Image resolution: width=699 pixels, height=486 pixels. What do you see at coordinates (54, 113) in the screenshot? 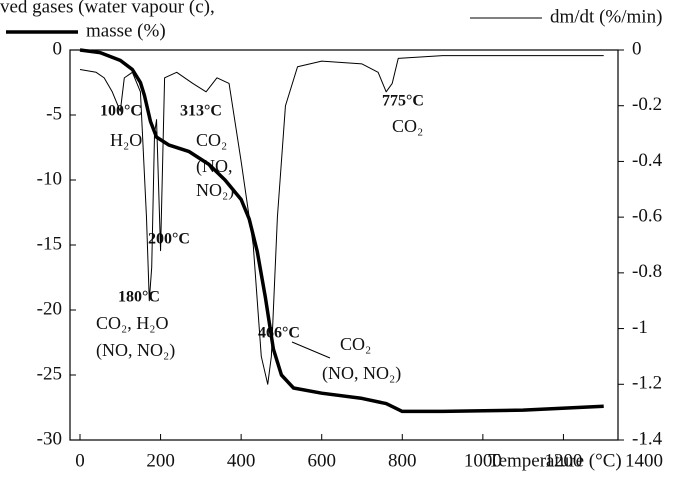
I see `y-tick-label: -5` at bounding box center [54, 113].